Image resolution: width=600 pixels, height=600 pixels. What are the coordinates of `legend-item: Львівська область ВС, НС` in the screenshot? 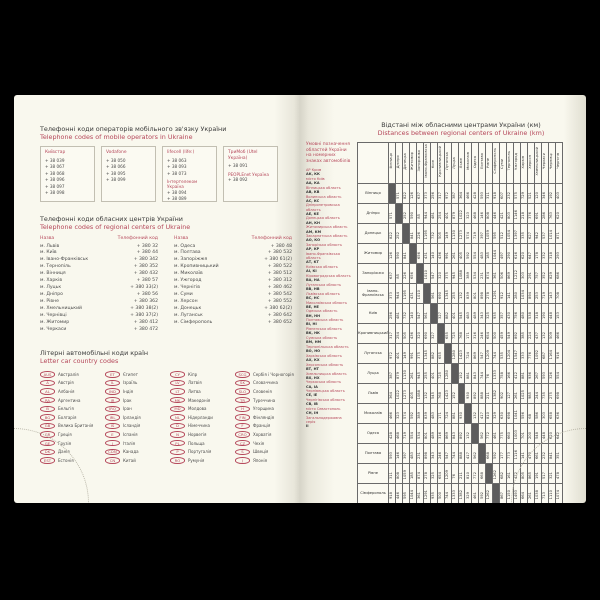 It's located at (329, 296).